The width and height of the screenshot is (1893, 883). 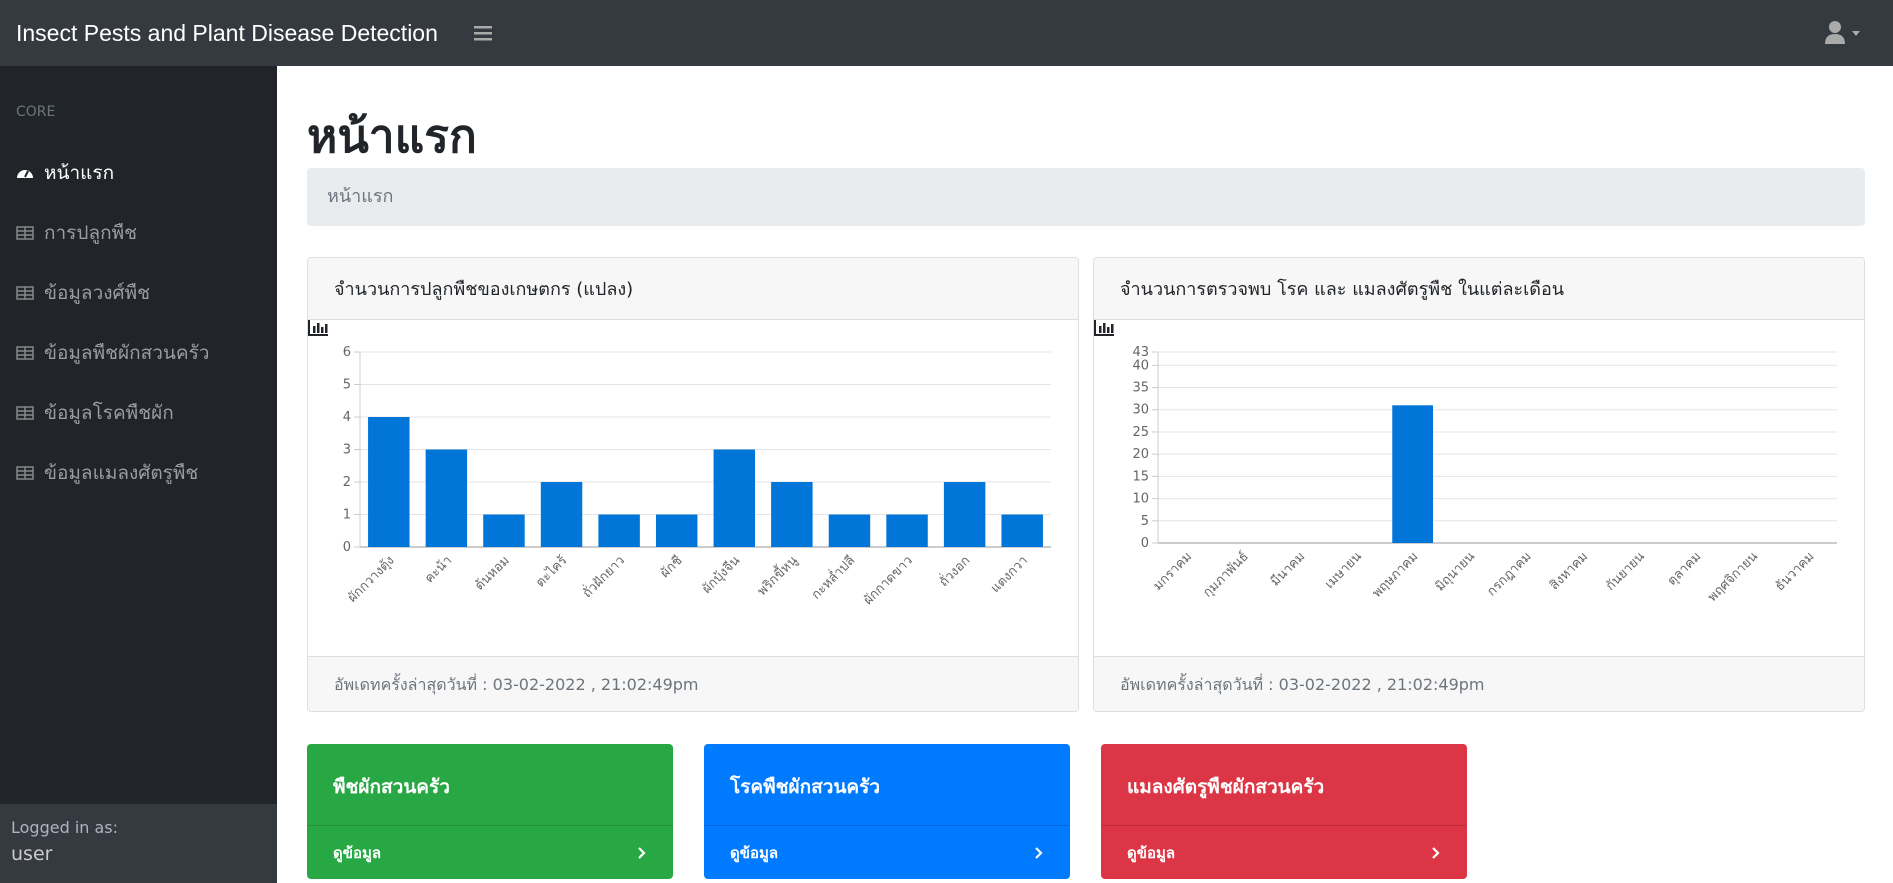 What do you see at coordinates (1343, 570) in the screenshot?
I see `x-tick-label: เมษายน` at bounding box center [1343, 570].